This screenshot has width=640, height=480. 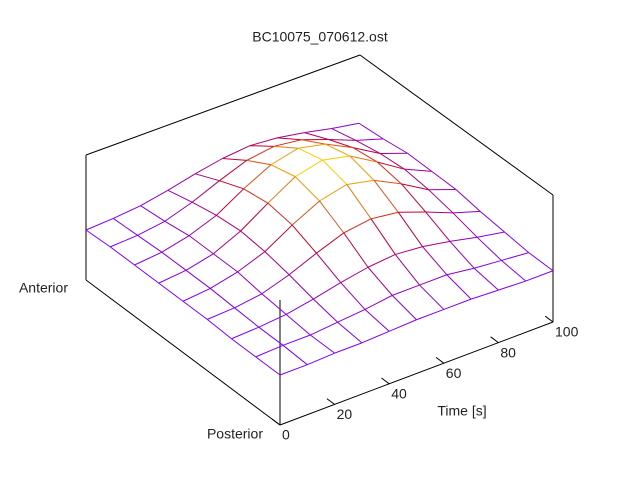 What do you see at coordinates (286, 435) in the screenshot?
I see `x-tick-label: 0` at bounding box center [286, 435].